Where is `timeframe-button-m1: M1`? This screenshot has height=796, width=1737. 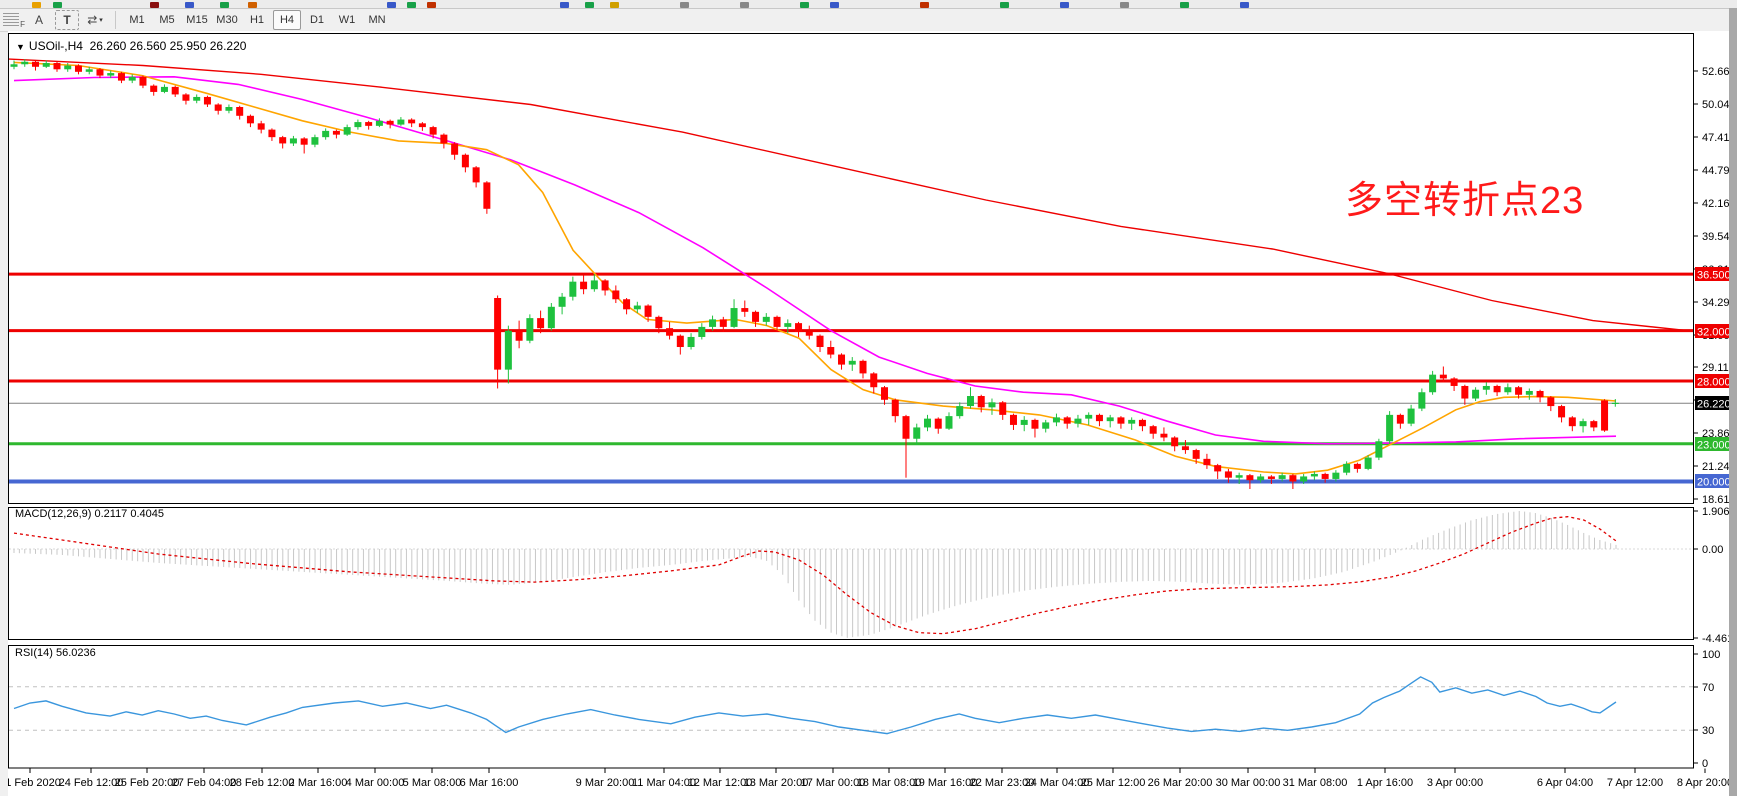 timeframe-button-m1: M1 is located at coordinates (137, 20).